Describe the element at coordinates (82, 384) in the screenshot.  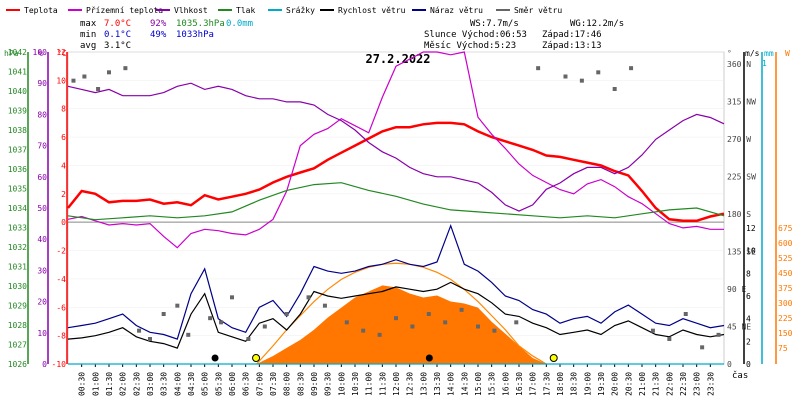
I see `x-tick-label: 00:30` at that location.